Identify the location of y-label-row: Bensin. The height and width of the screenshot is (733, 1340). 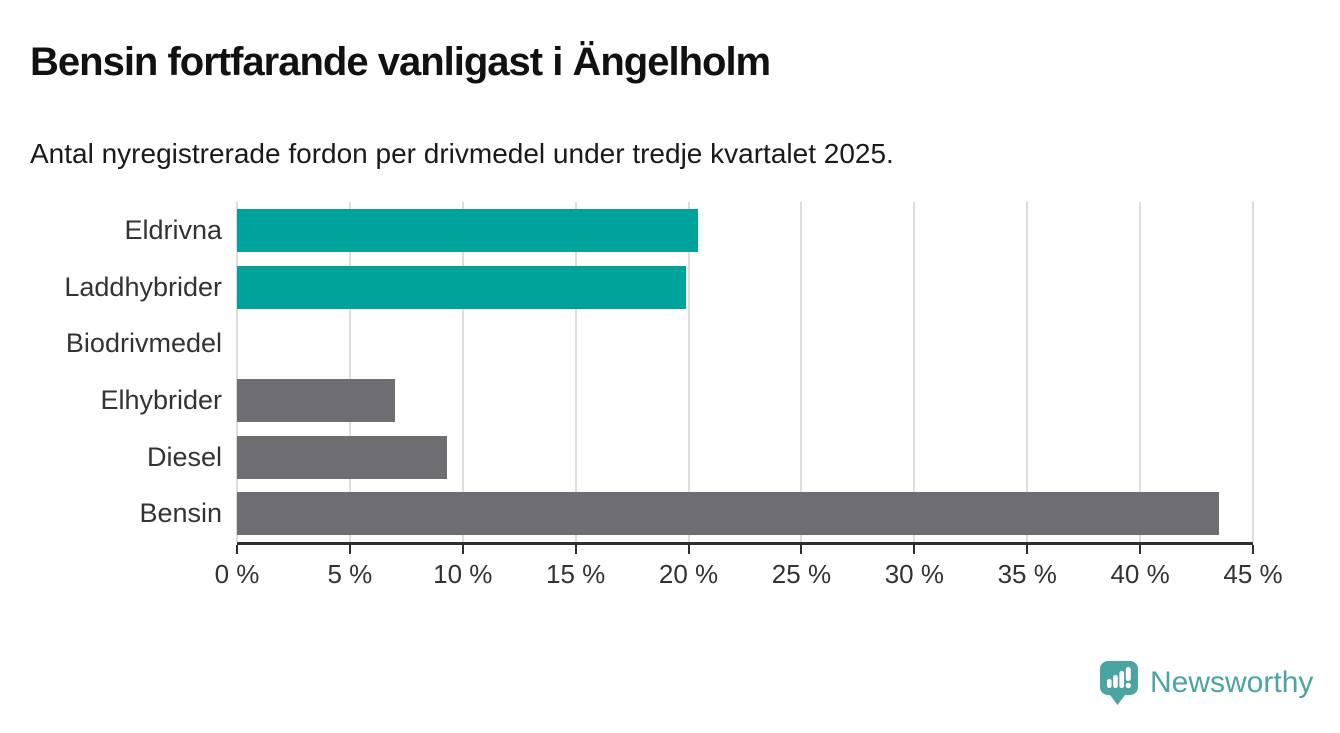
(111, 513).